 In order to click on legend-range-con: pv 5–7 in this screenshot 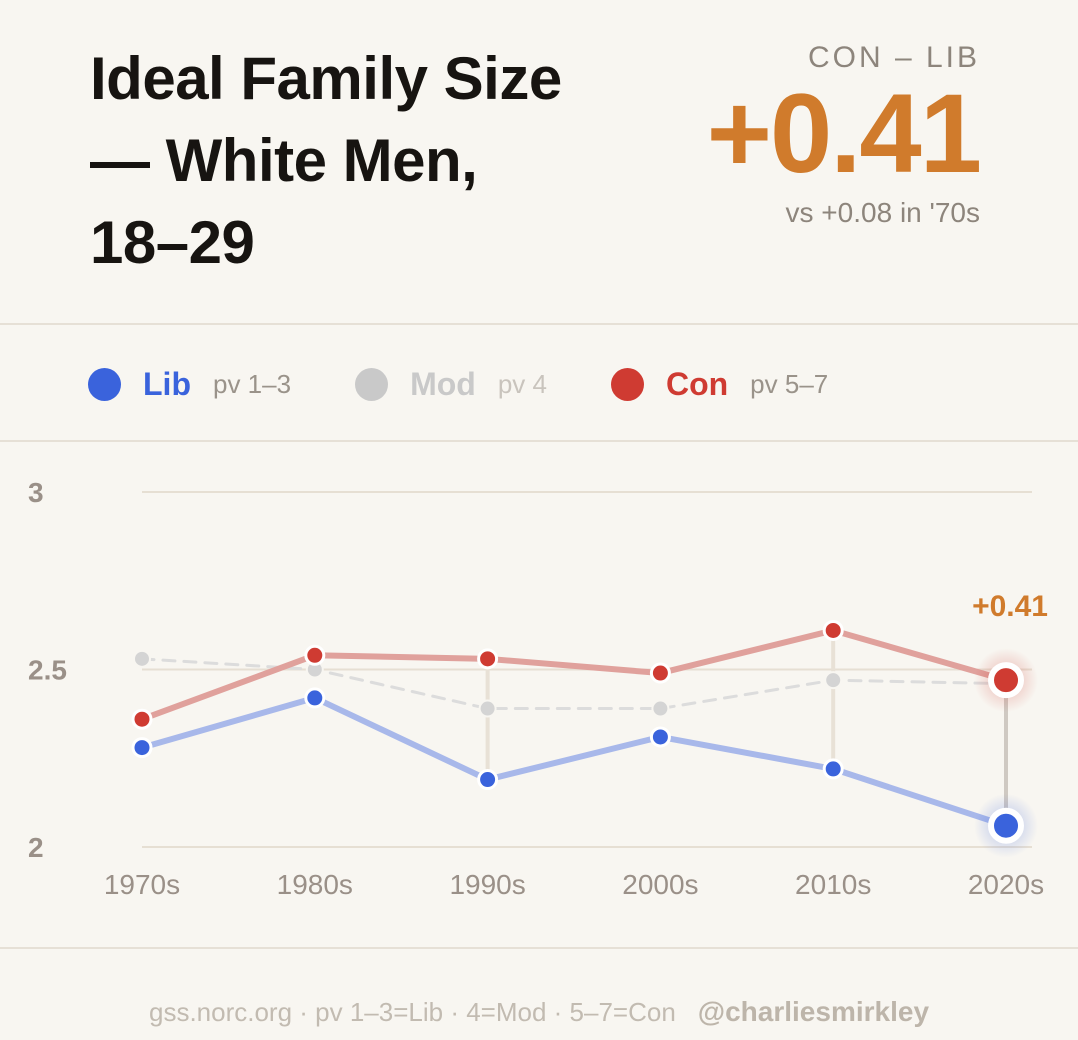, I will do `click(789, 383)`.